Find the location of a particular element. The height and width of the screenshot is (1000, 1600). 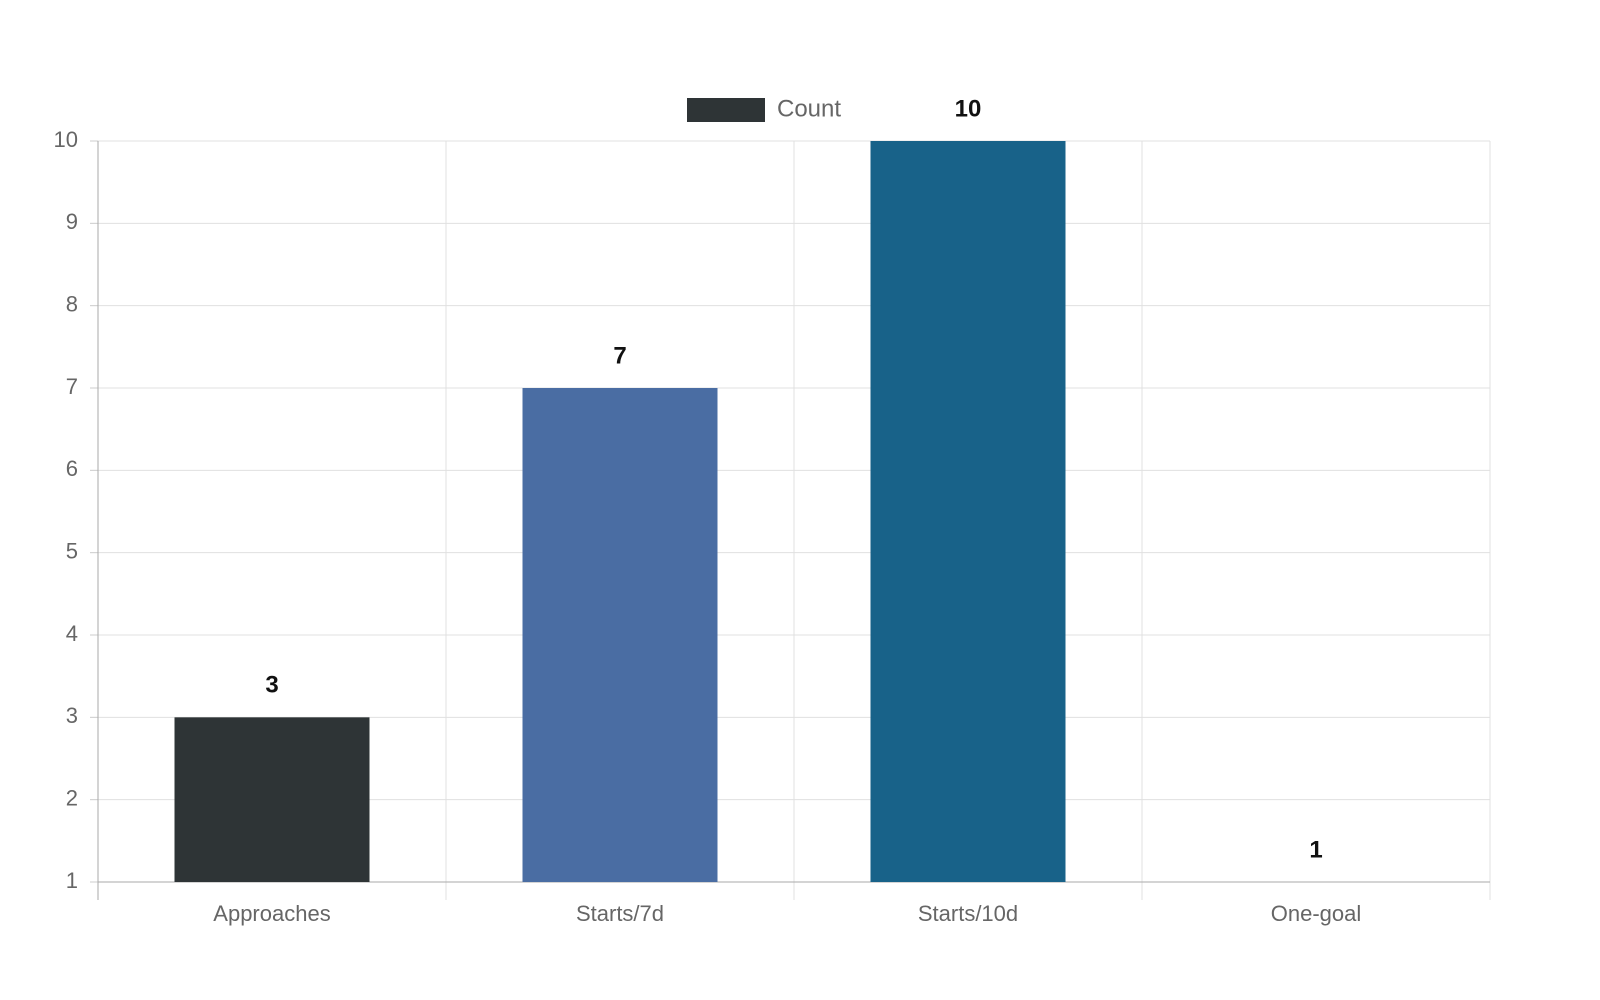

y-tick-label: 10 is located at coordinates (66, 139).